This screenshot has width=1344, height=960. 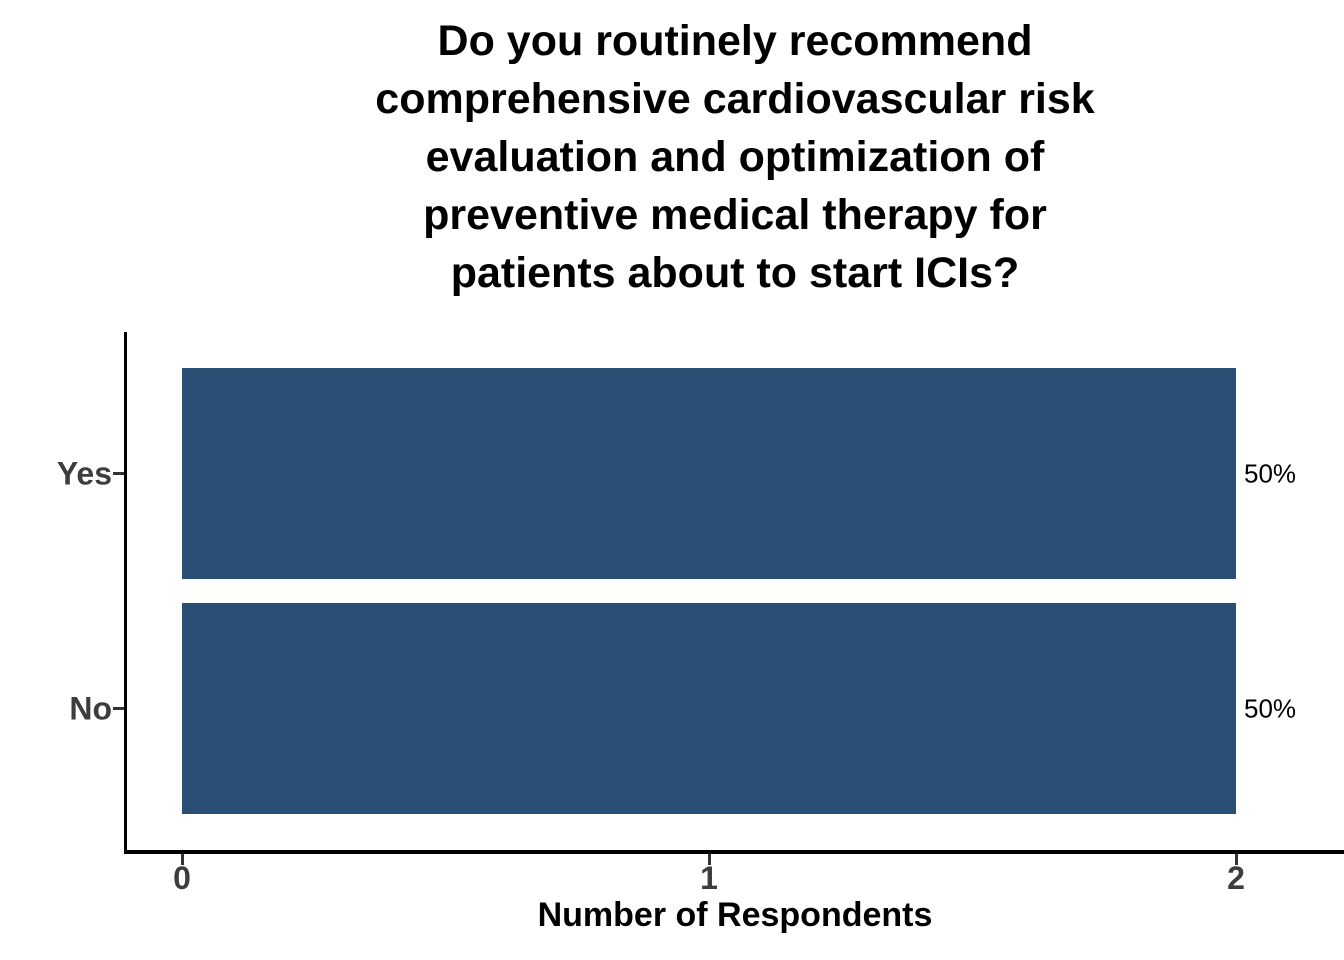 What do you see at coordinates (734, 852) in the screenshot?
I see `x-axis-line` at bounding box center [734, 852].